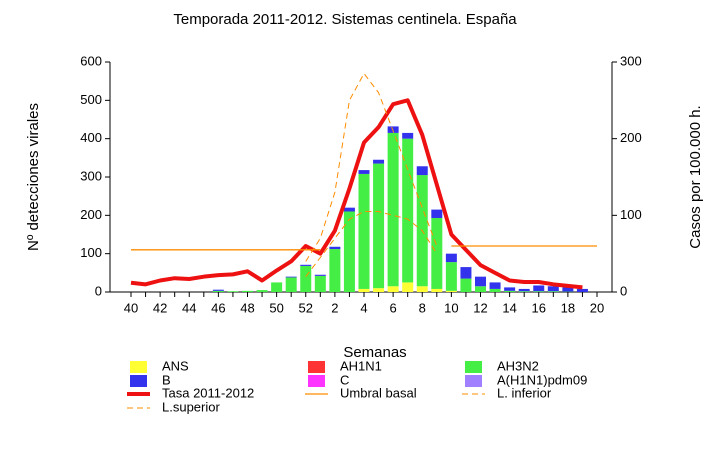 The height and width of the screenshot is (466, 707). I want to click on x-tick-label: 40, so click(131, 307).